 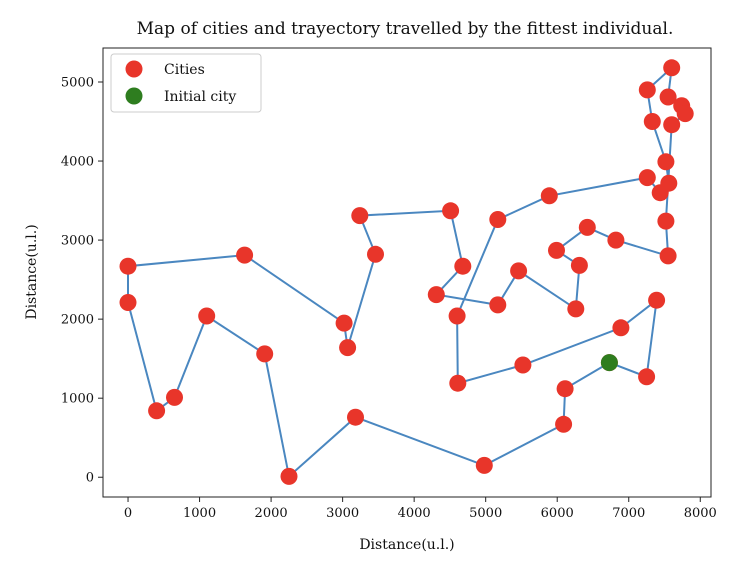 What do you see at coordinates (628, 513) in the screenshot?
I see `x-tick-label-7000: 7000` at bounding box center [628, 513].